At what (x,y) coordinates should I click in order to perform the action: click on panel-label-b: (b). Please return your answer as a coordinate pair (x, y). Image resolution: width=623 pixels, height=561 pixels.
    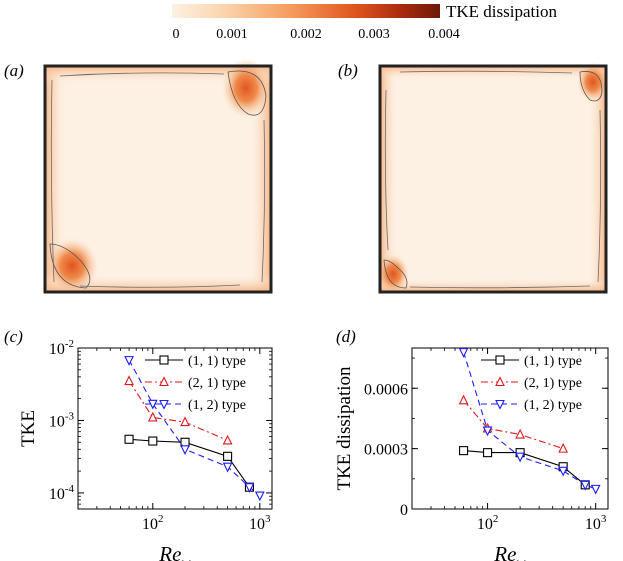
    Looking at the image, I should click on (348, 70).